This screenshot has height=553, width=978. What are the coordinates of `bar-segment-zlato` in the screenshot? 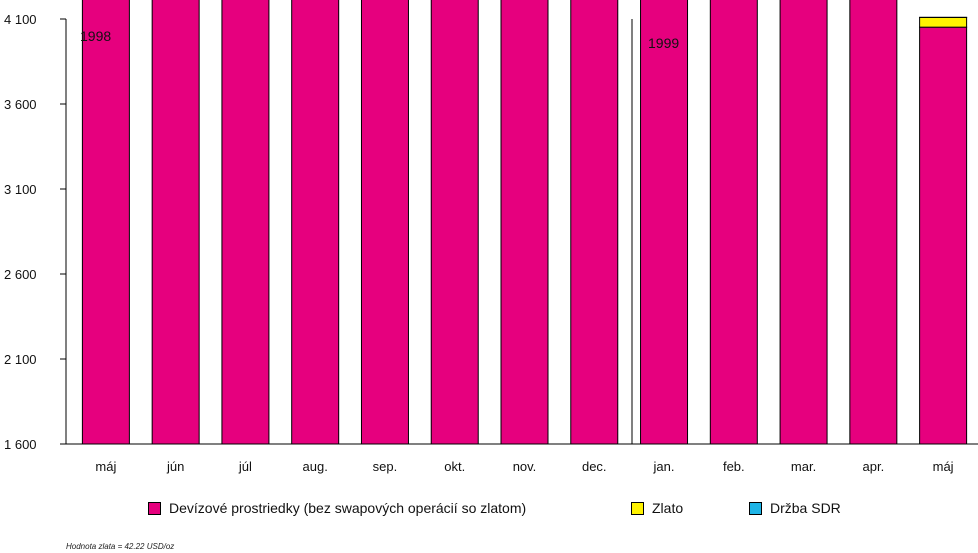 It's located at (943, 22).